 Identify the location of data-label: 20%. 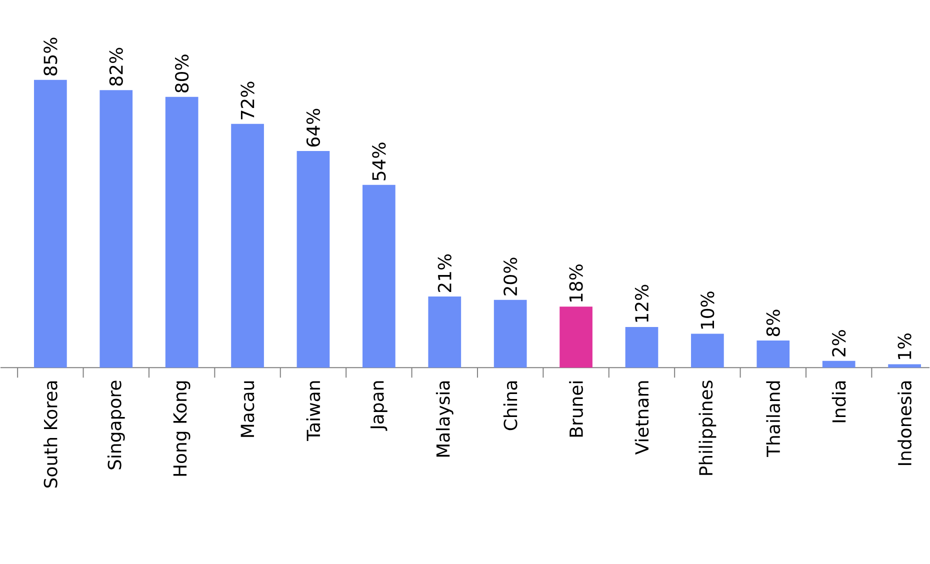
(511, 277).